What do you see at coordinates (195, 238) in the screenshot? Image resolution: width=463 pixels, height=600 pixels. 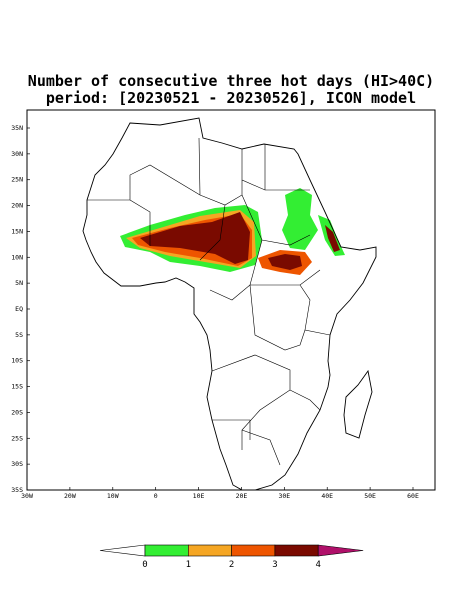 I see `region-brown` at bounding box center [195, 238].